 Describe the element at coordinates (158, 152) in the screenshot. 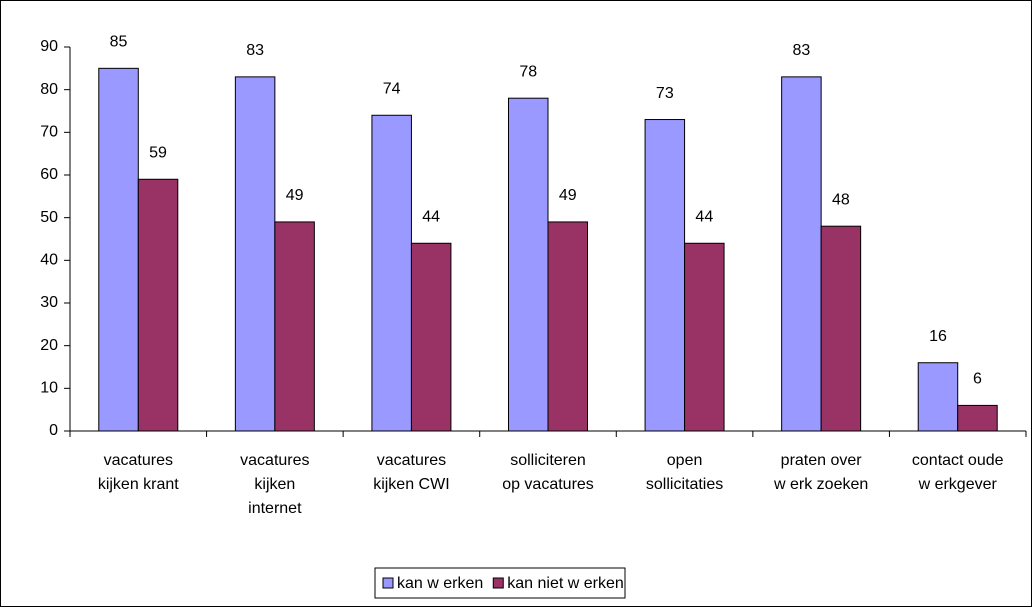

I see `data-label: 59` at that location.